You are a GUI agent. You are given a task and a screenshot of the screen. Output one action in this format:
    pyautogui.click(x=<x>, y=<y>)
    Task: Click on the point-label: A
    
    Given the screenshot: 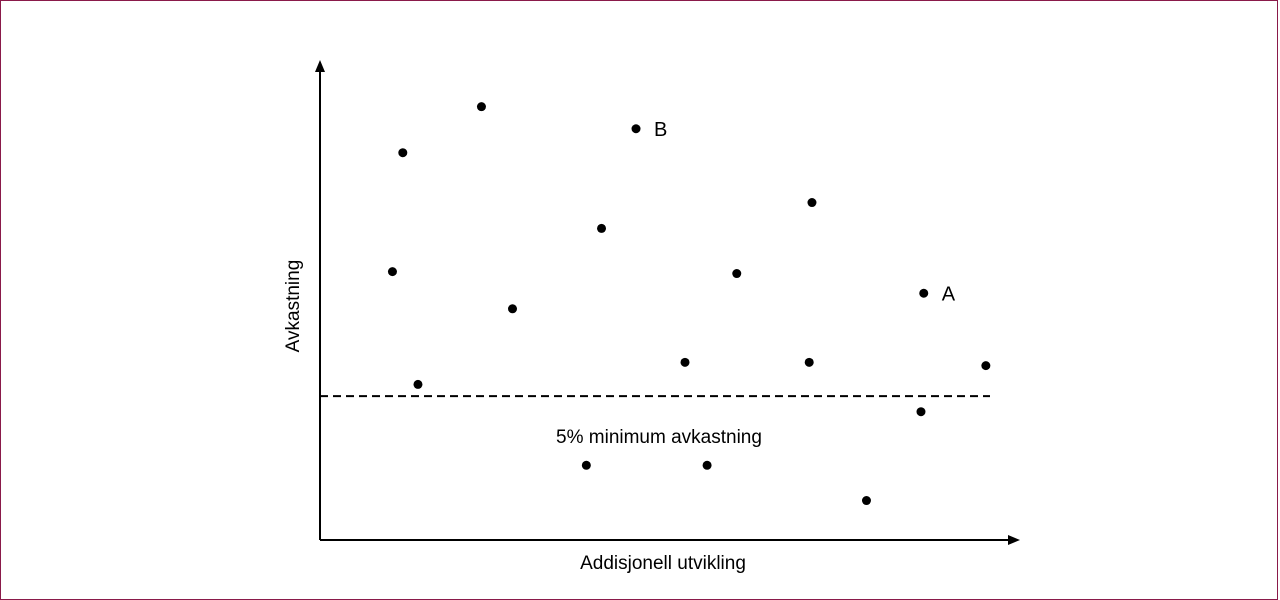 What is the action you would take?
    pyautogui.click(x=949, y=294)
    